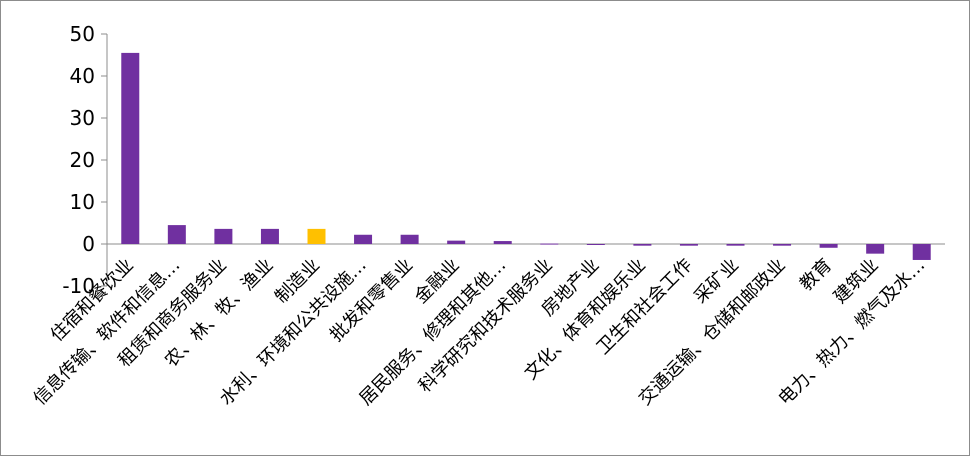 The height and width of the screenshot is (456, 970). I want to click on y-tick-label: 40, so click(82, 76).